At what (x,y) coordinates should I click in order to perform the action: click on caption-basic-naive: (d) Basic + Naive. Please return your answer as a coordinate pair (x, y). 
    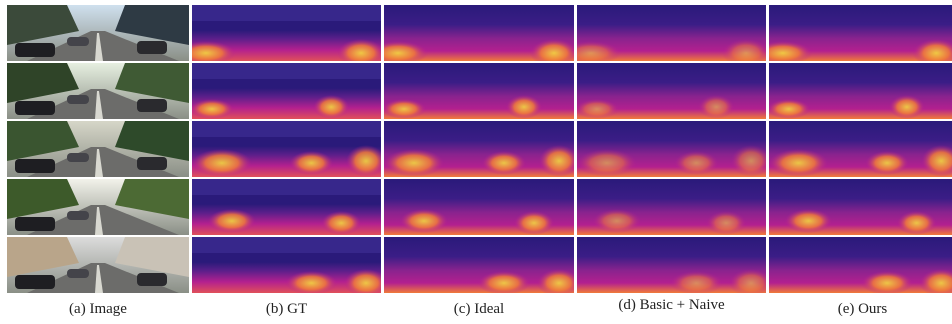
    Looking at the image, I should click on (671, 305).